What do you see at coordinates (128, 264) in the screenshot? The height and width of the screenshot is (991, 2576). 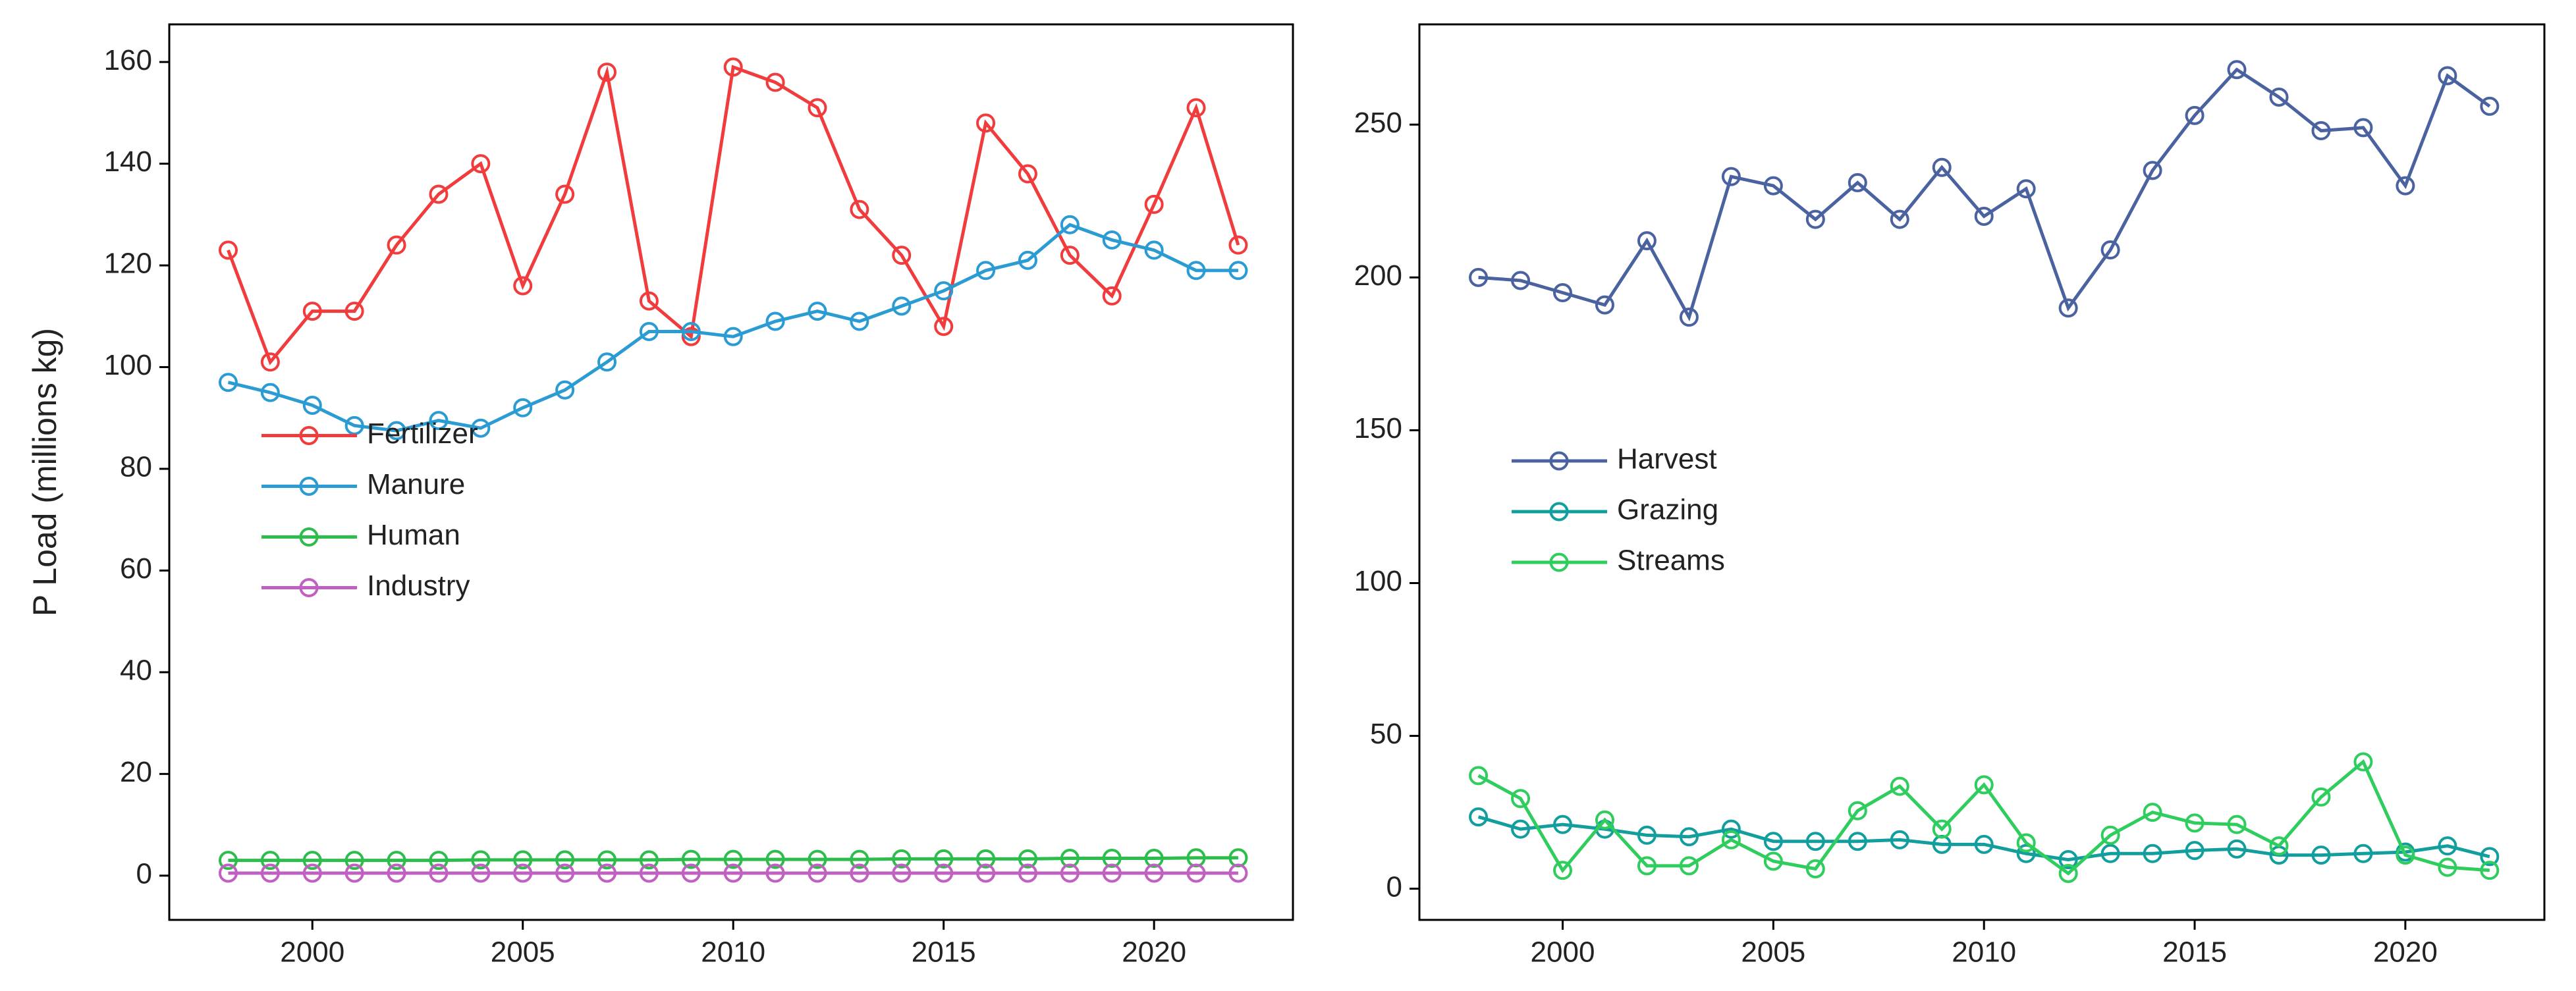 I see `y-tick-label: 120` at bounding box center [128, 264].